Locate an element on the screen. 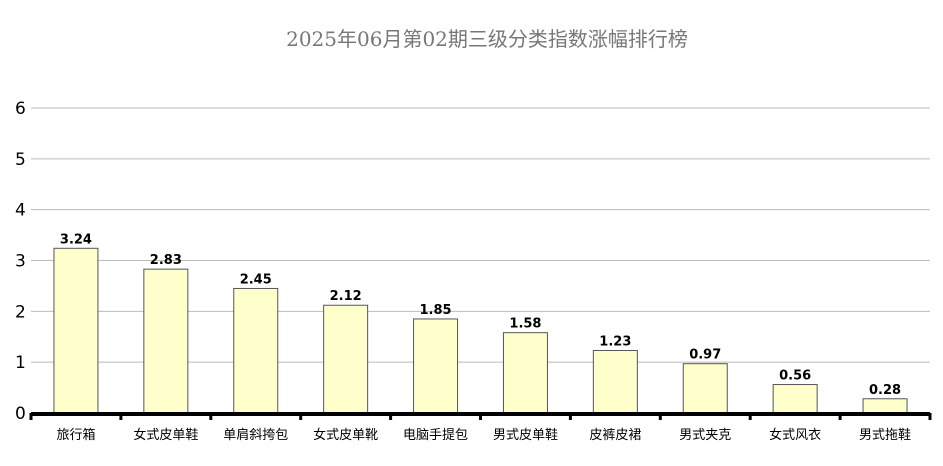 The width and height of the screenshot is (943, 466). x-tick-label: 旅行箱 is located at coordinates (75, 435).